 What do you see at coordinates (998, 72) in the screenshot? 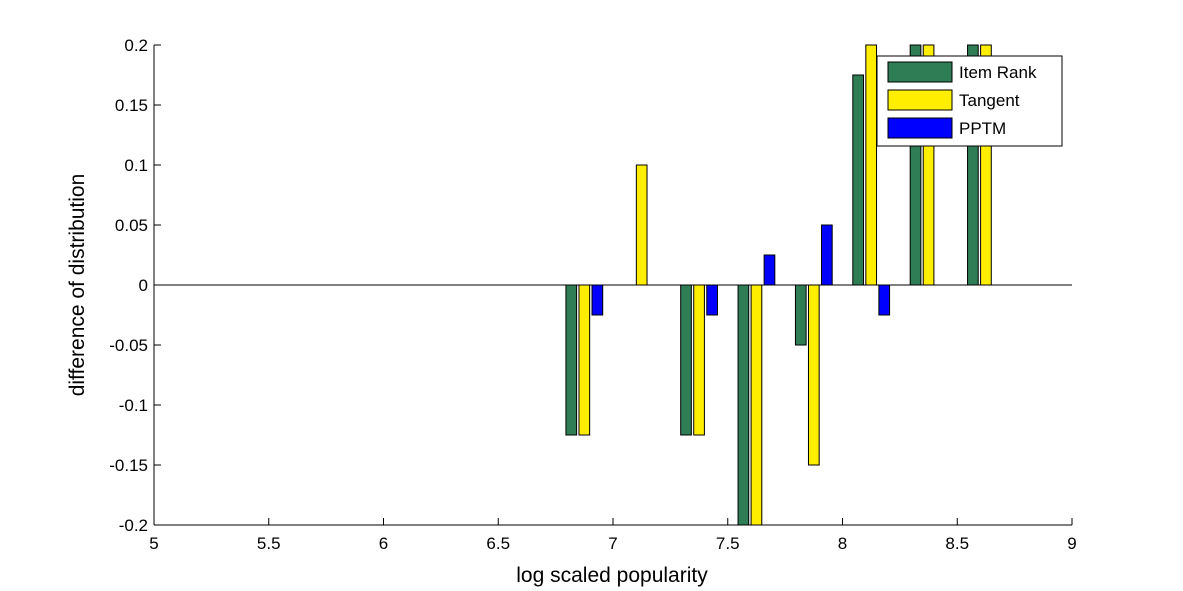
I see `legend-label: Item Rank` at bounding box center [998, 72].